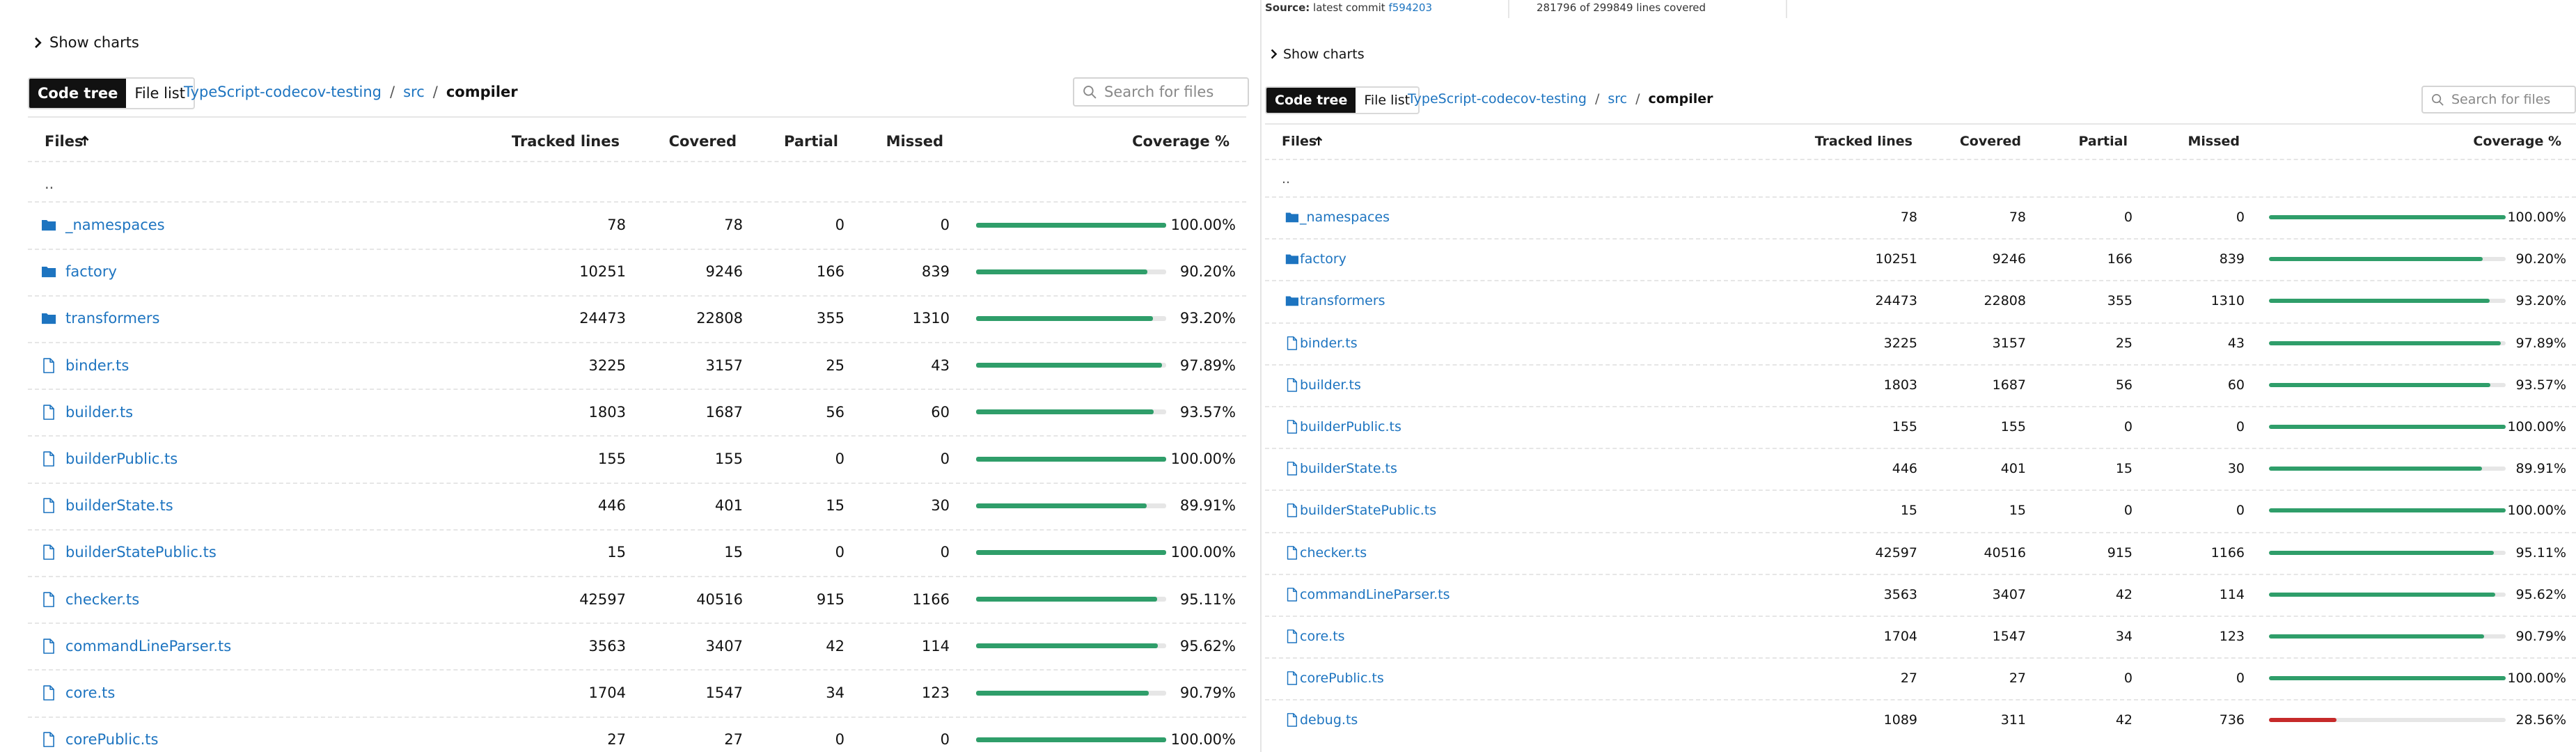 The image size is (2576, 752). I want to click on lines-covered: 281796 of 299849 lines covered, so click(1621, 7).